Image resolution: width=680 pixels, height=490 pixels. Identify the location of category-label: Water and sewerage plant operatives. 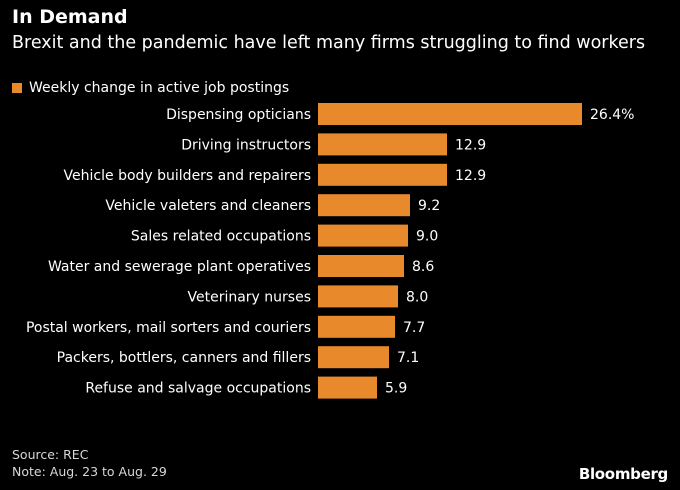
(179, 267).